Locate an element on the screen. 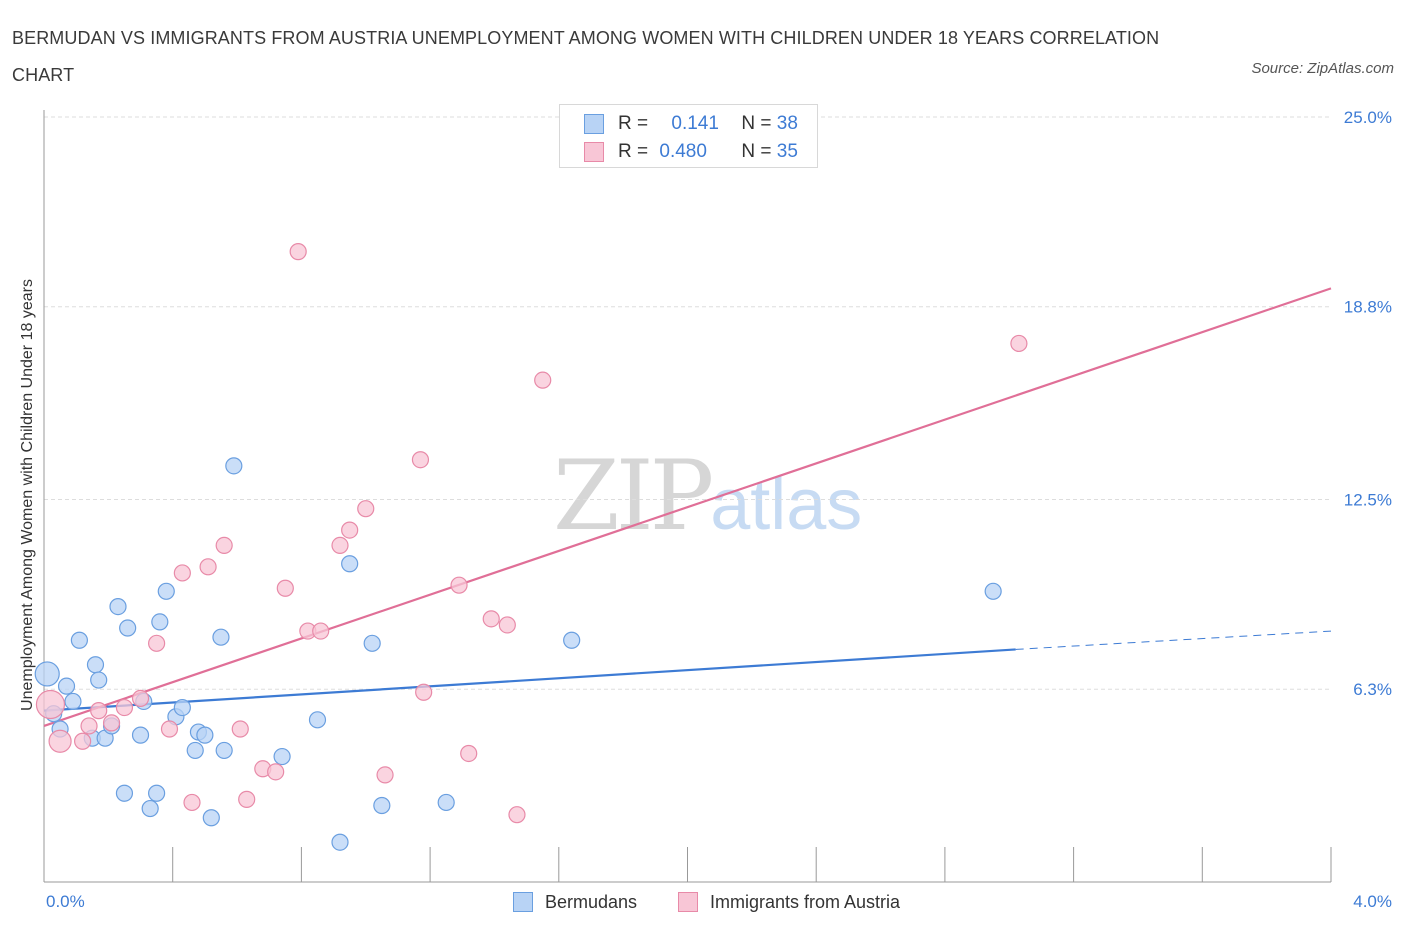  legend-r-value: 0.480 is located at coordinates (683, 151).